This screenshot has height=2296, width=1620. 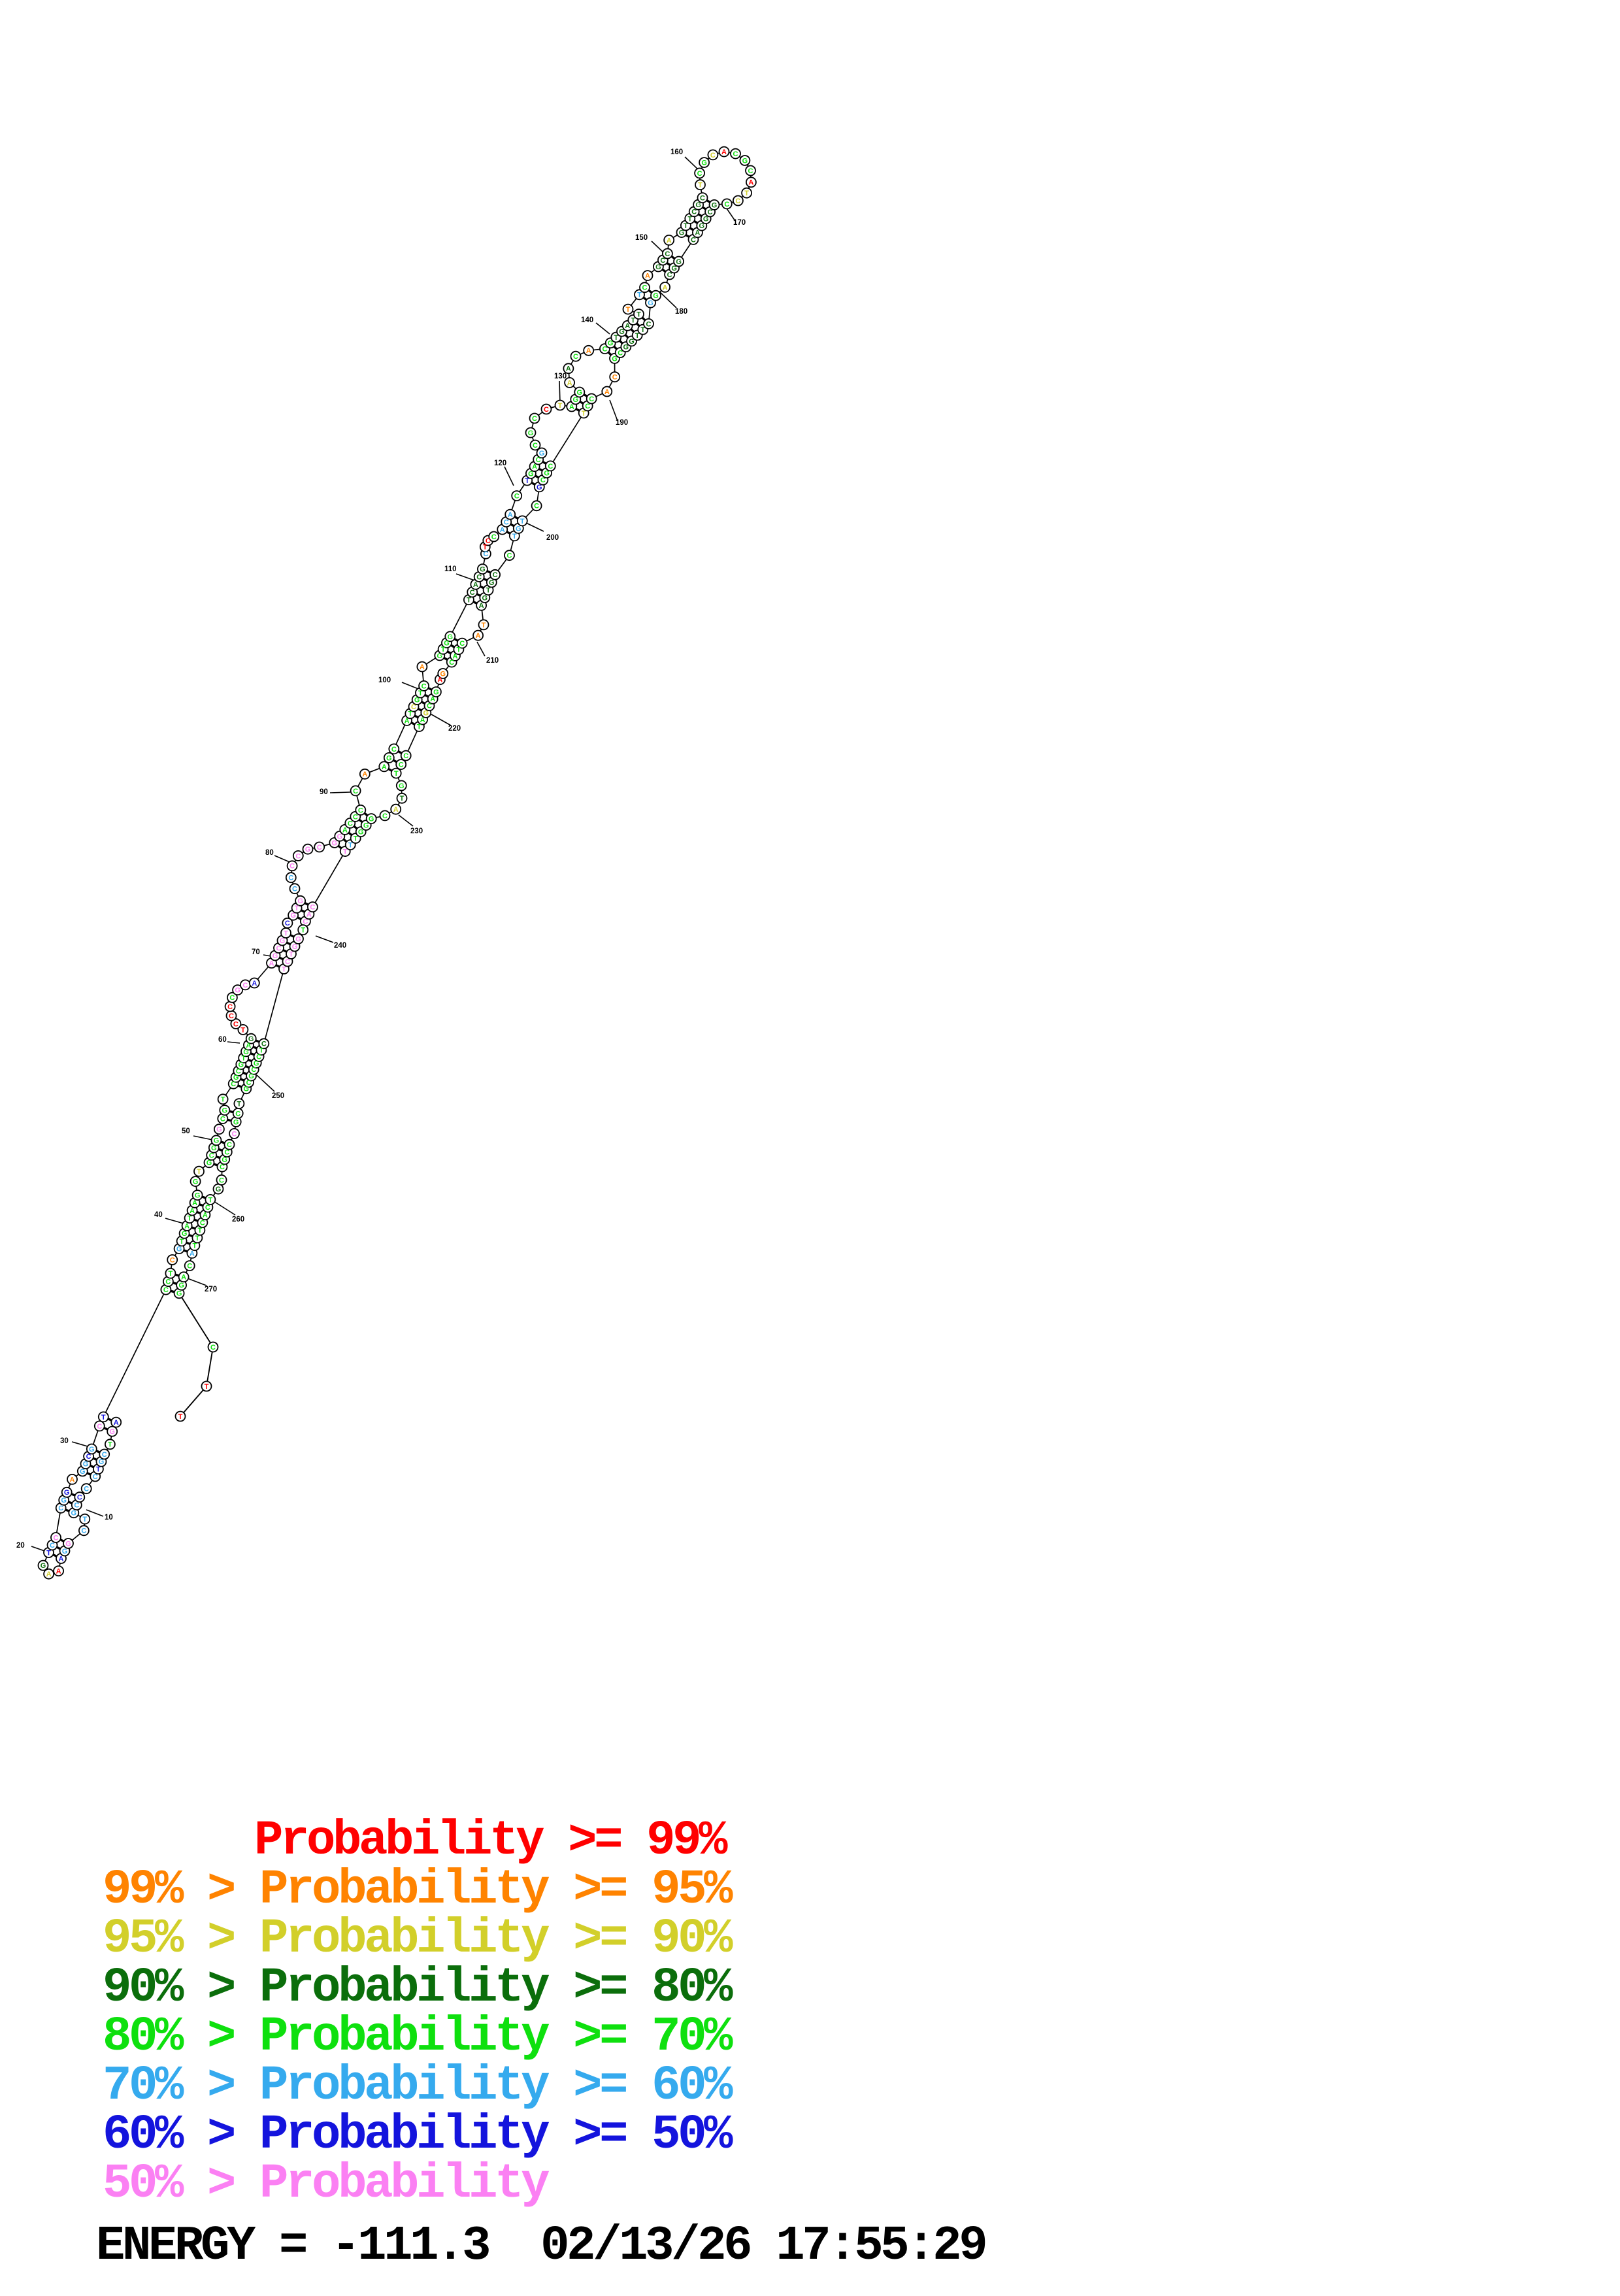 I want to click on svg-text: 180, so click(x=681, y=312).